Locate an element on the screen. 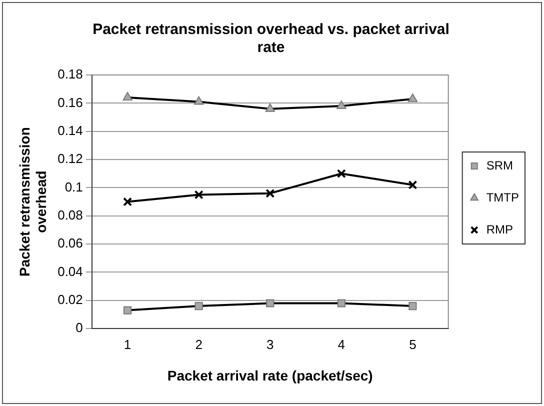  legend-label: TMTP is located at coordinates (503, 197).